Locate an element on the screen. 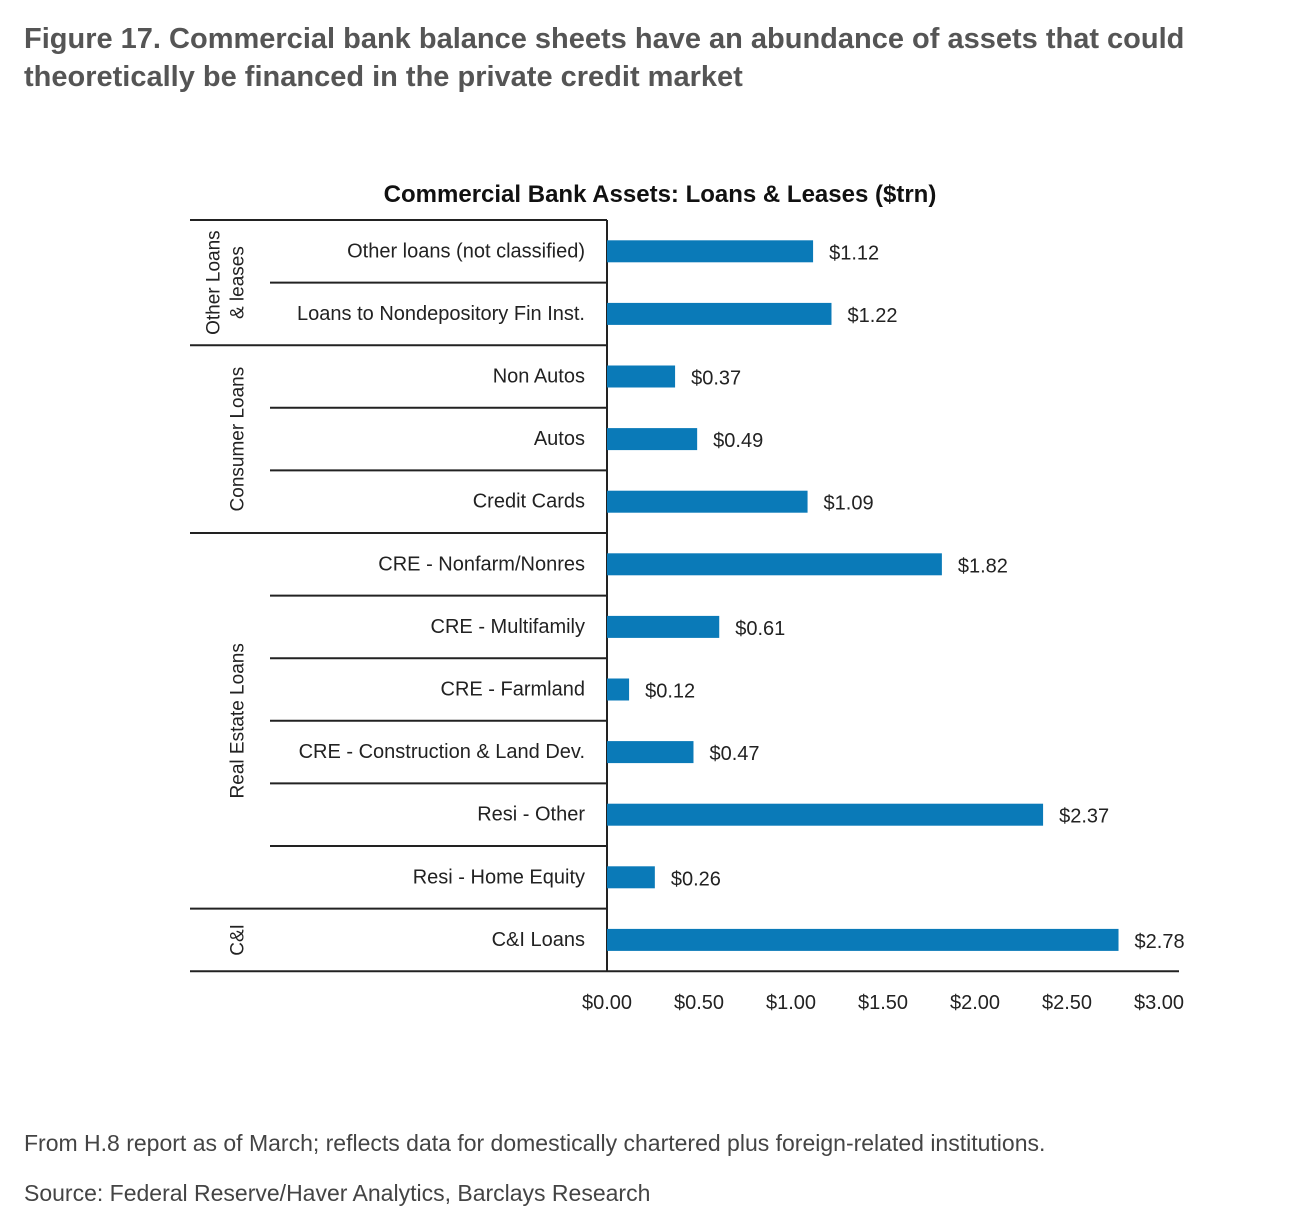 The height and width of the screenshot is (1219, 1292). data-label: $1.12 is located at coordinates (854, 253).